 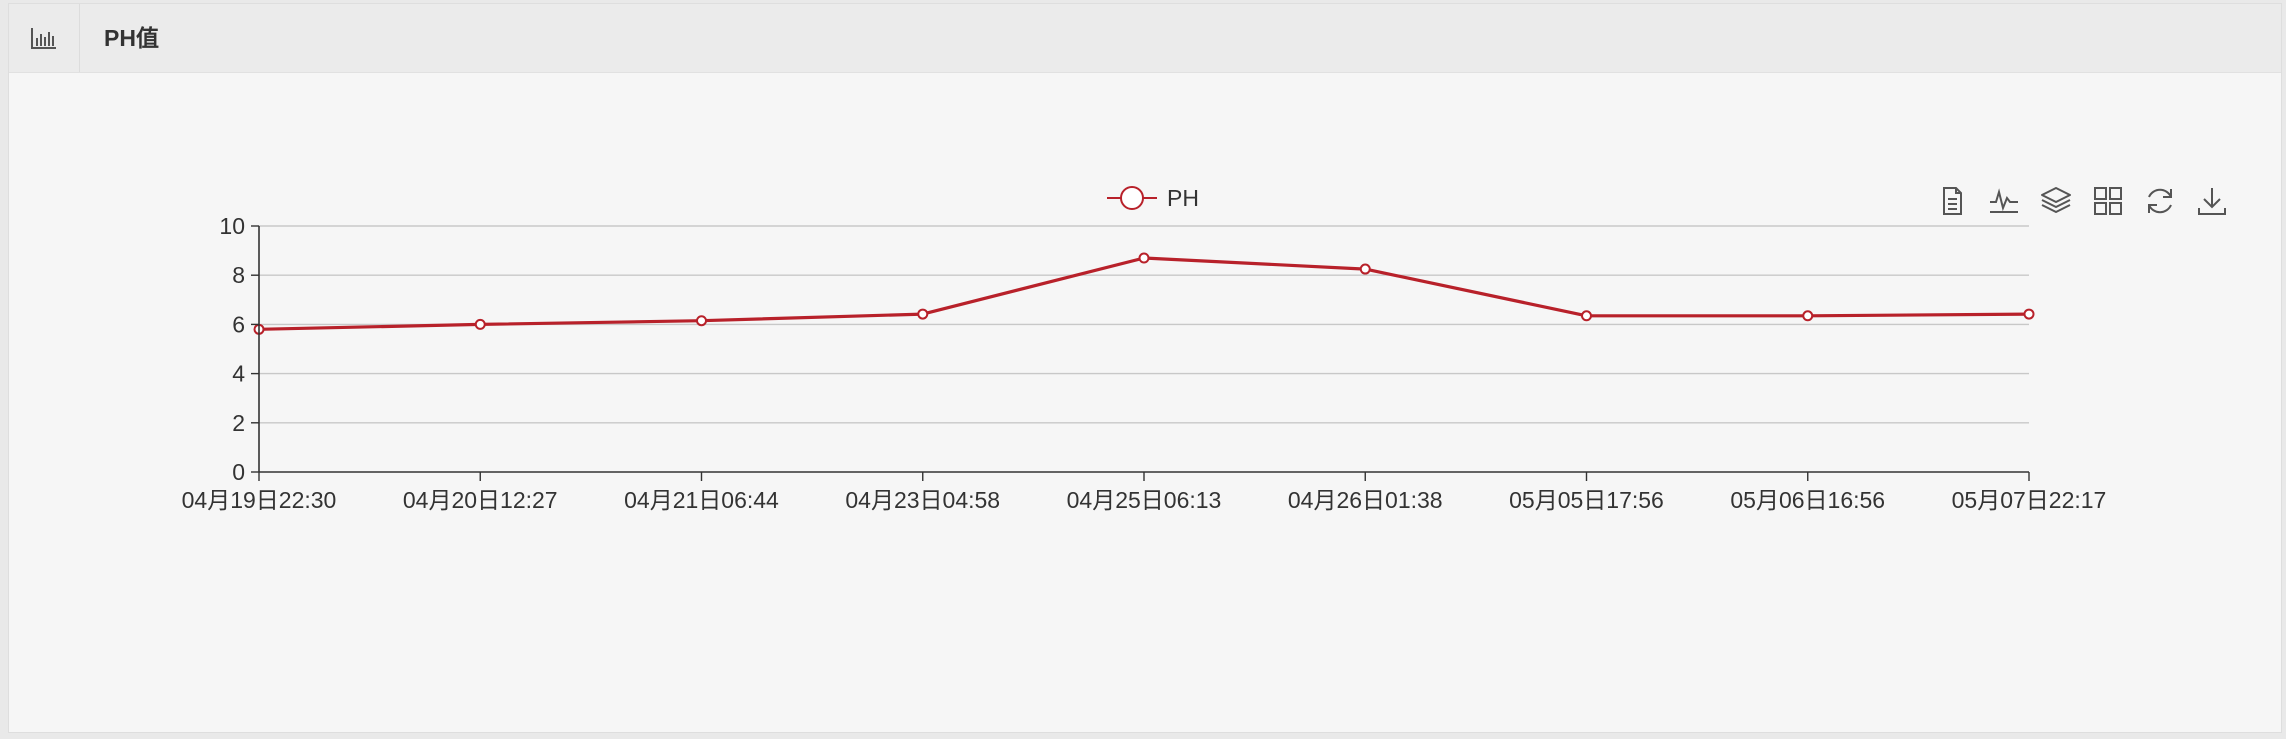 I want to click on legend-marker, so click(x=1132, y=198).